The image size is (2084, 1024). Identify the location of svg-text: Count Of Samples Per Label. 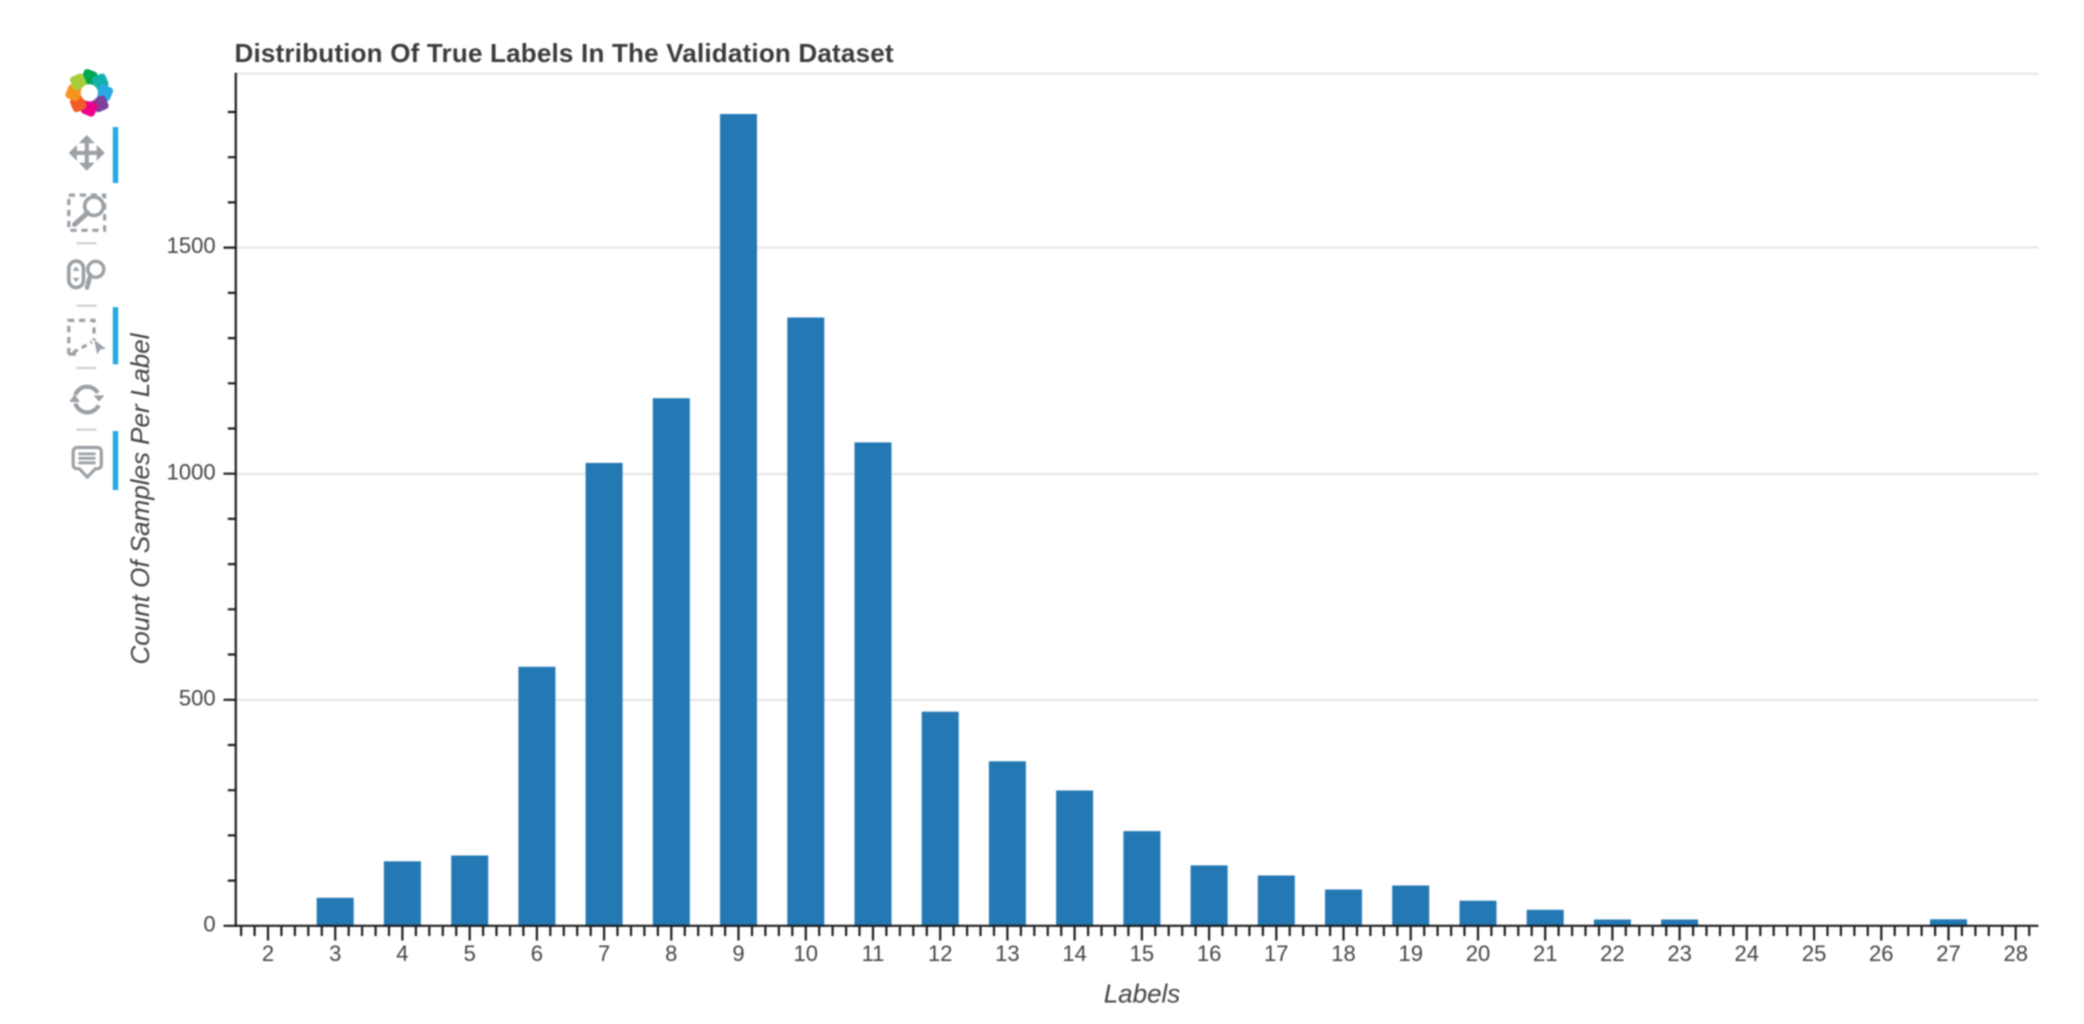
(140, 498).